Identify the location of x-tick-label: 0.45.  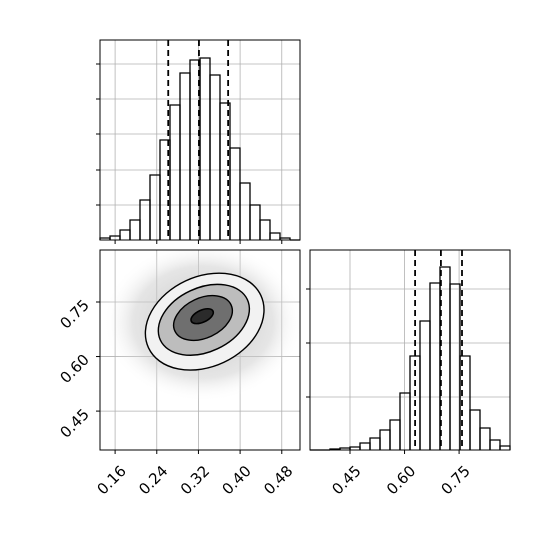
(346, 480).